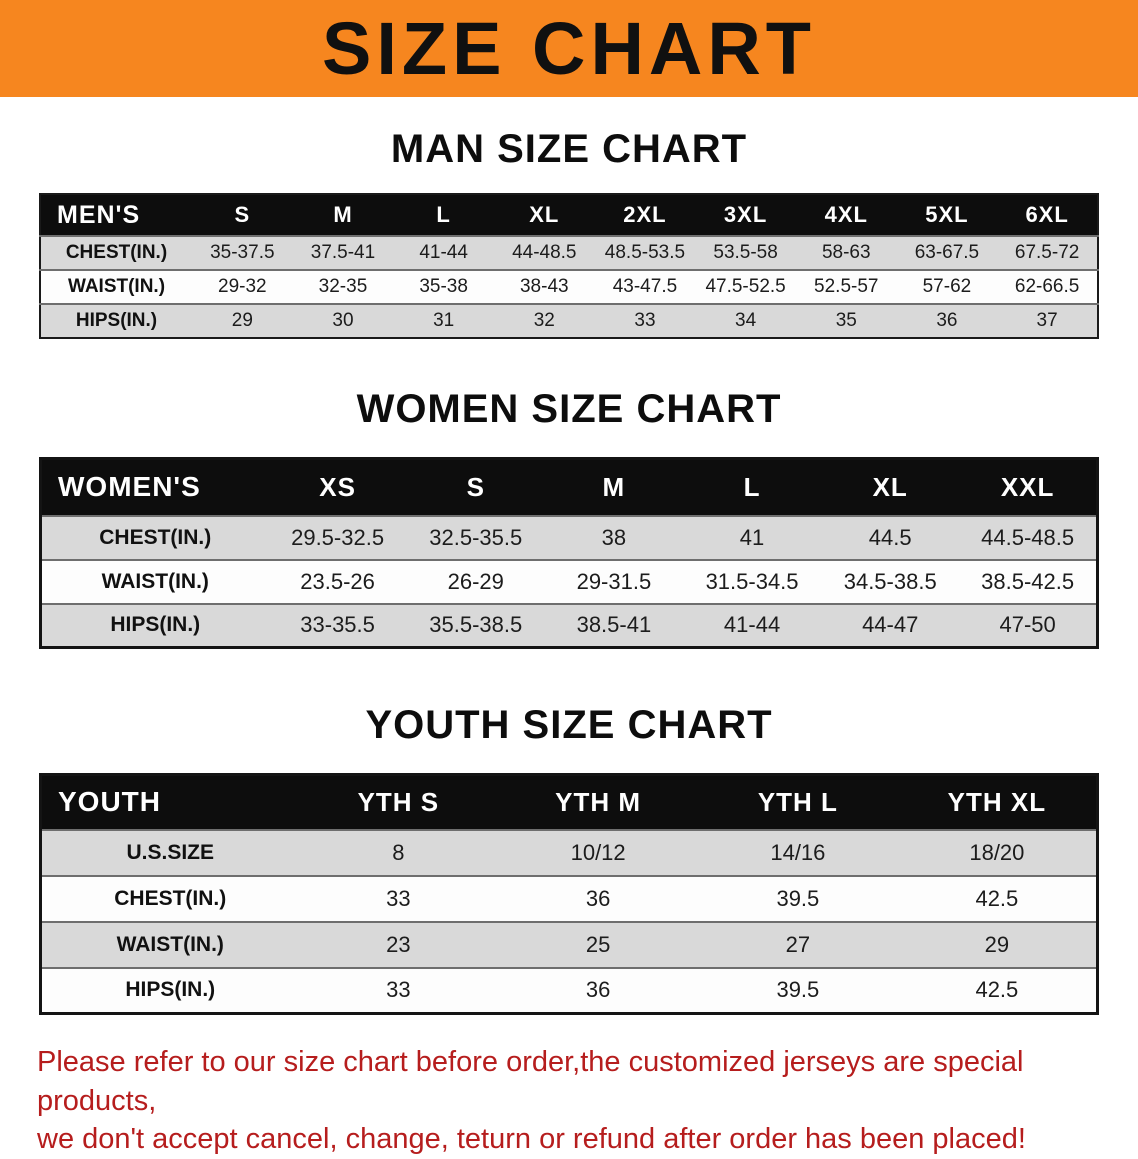 Image resolution: width=1138 pixels, height=1159 pixels. Describe the element at coordinates (613, 487) in the screenshot. I see `size-column-header: M` at that location.